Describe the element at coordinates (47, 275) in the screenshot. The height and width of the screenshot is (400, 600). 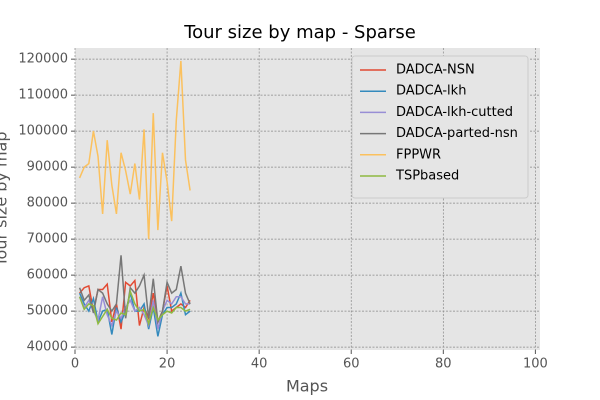
I see `y-tick-label: 60000` at that location.